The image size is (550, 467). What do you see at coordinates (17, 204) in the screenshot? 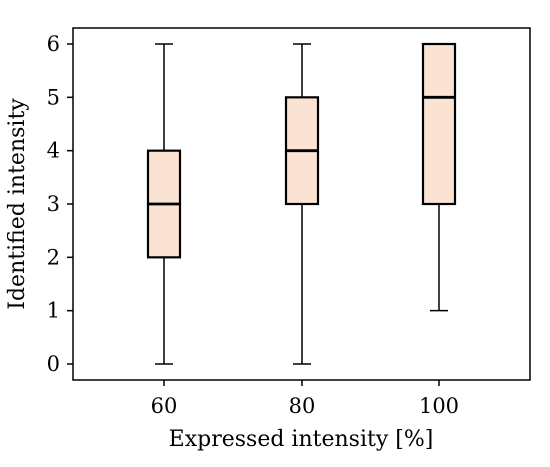
I see `y-axis-label: Identified intensity` at bounding box center [17, 204].